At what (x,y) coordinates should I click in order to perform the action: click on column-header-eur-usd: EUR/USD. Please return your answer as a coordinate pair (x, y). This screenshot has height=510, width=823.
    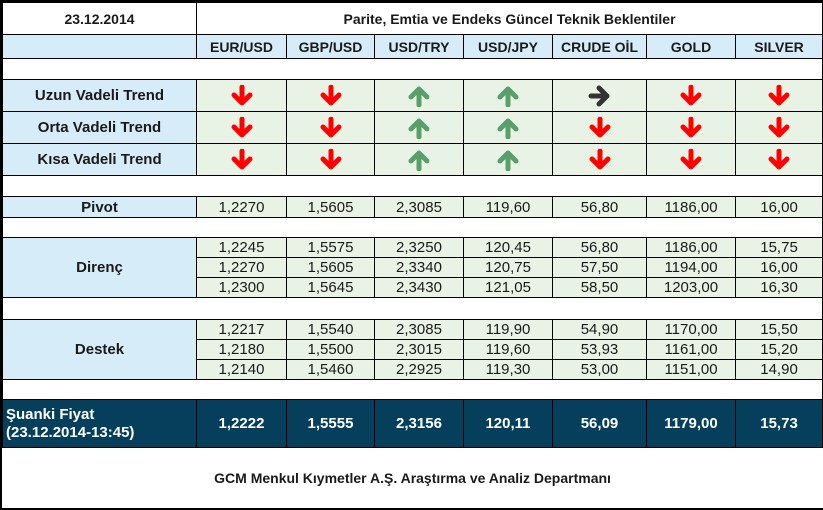
    Looking at the image, I should click on (241, 46).